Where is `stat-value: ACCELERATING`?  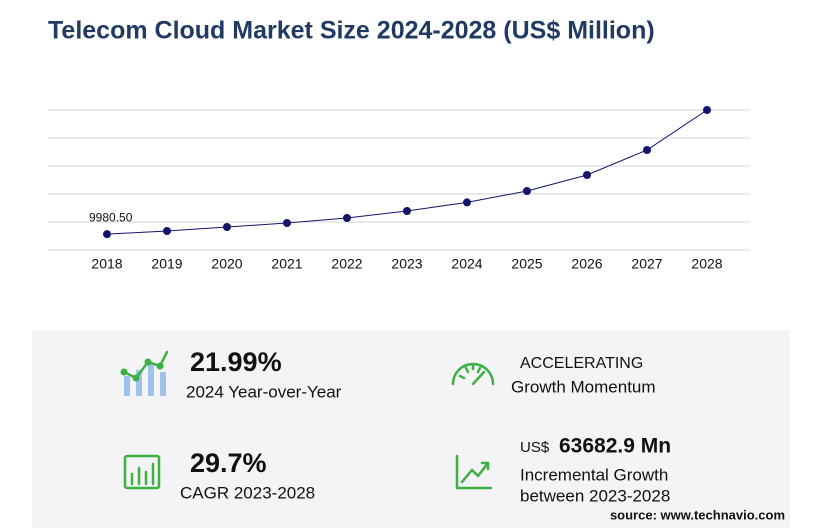 stat-value: ACCELERATING is located at coordinates (581, 363).